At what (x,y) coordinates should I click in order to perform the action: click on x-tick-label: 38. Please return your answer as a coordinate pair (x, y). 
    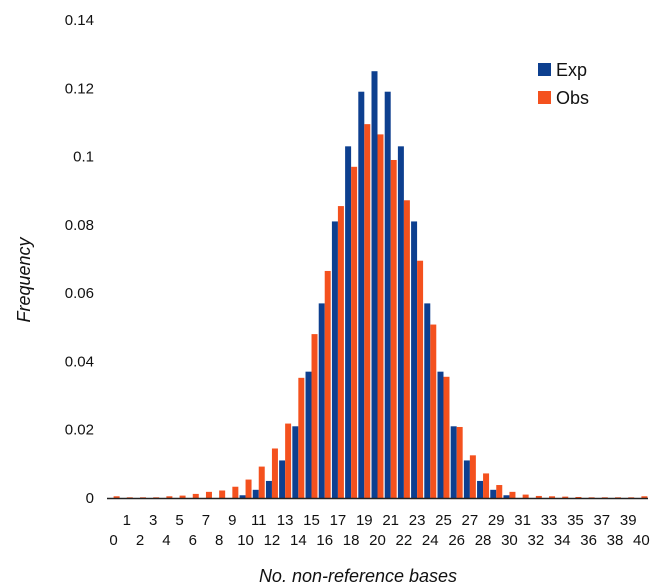
    Looking at the image, I should click on (615, 540).